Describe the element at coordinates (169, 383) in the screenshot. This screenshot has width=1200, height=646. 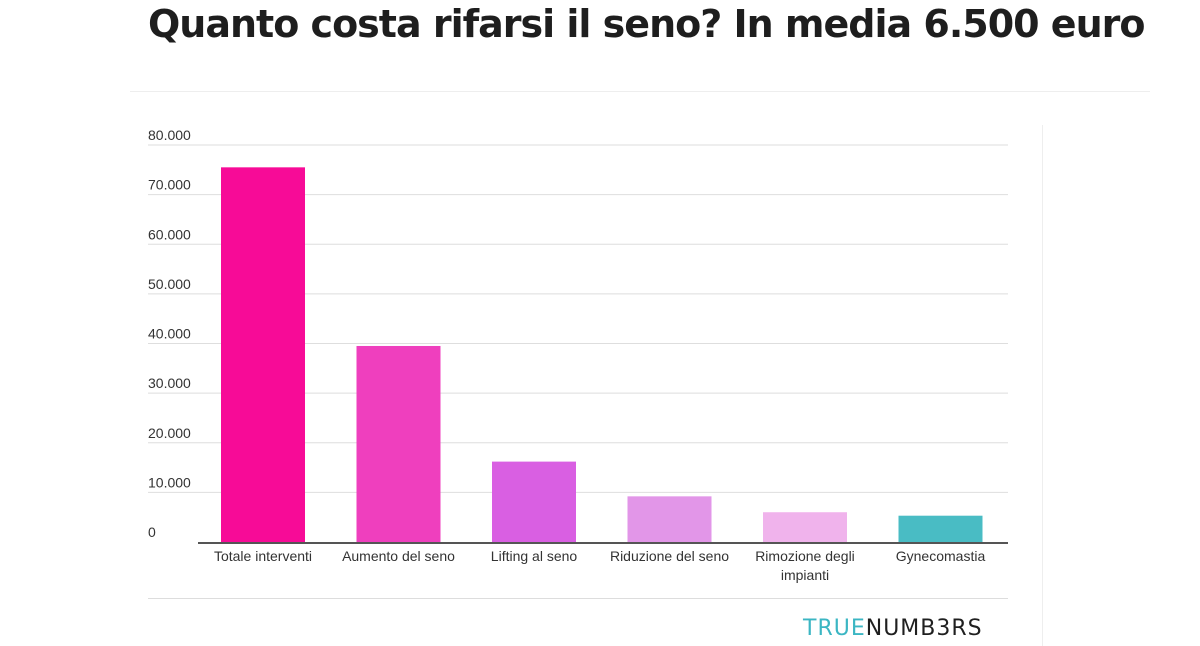
I see `y-tick-label: 30.000` at that location.